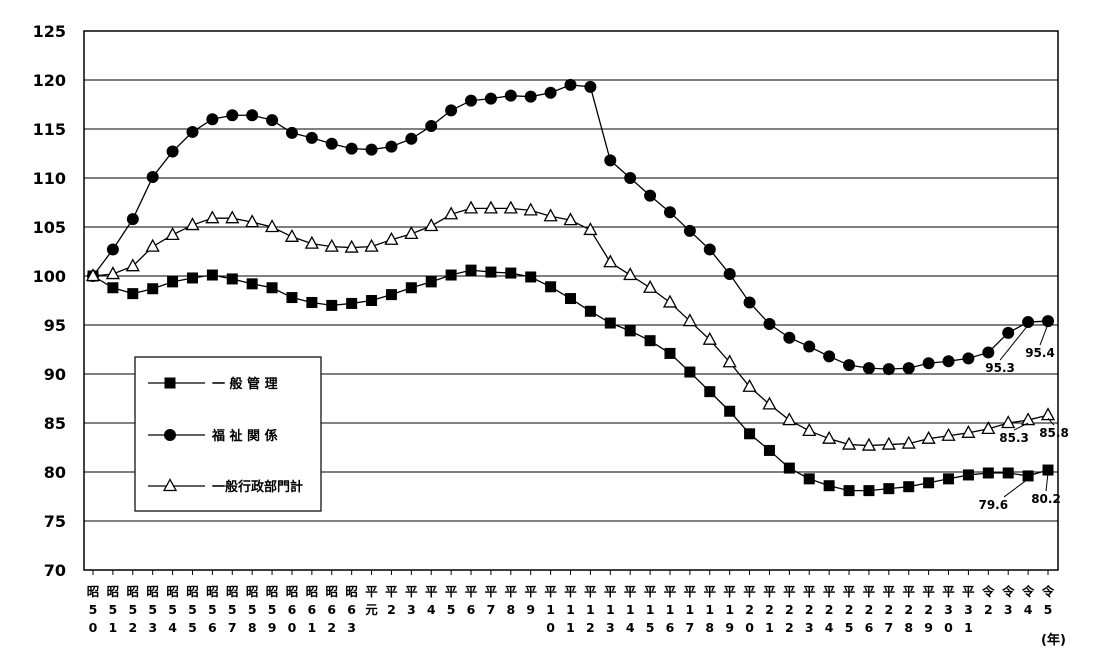  Describe the element at coordinates (491, 600) in the screenshot. I see `x-tick-label: 平7` at that location.